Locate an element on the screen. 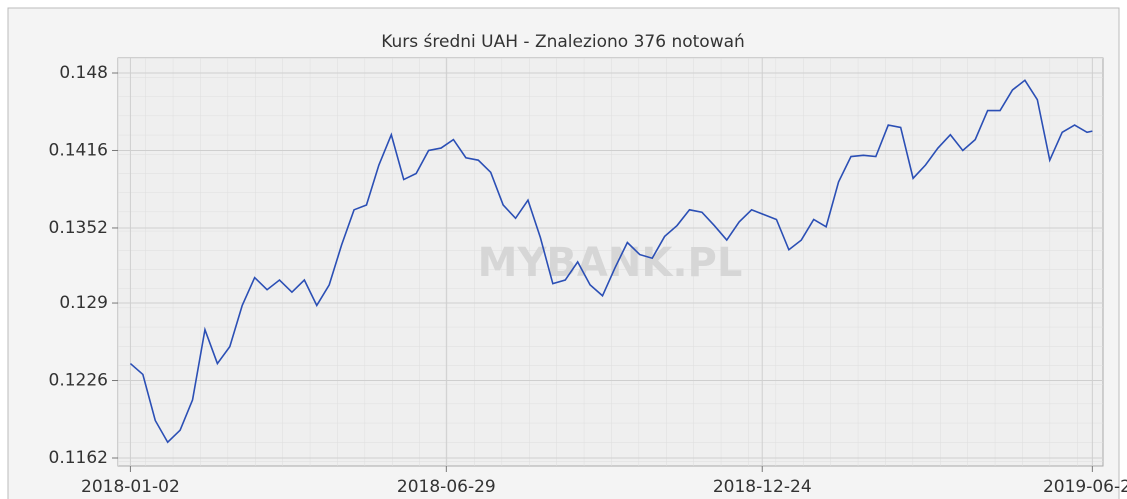  y-tick-label: 0.129 is located at coordinates (83, 303).